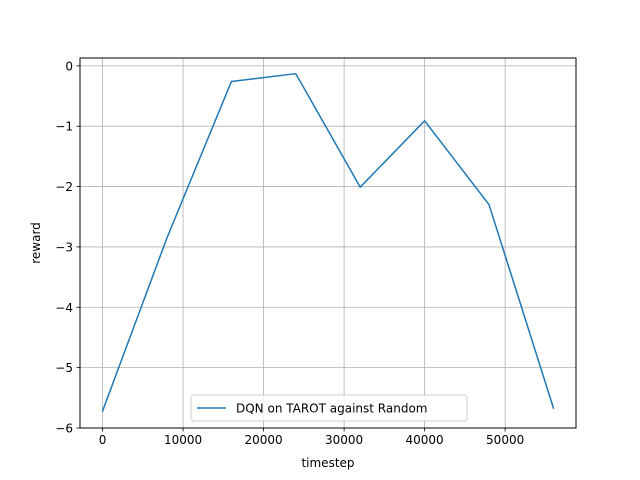 This screenshot has width=640, height=480. What do you see at coordinates (64, 187) in the screenshot?
I see `y-tick-label: −2` at bounding box center [64, 187].